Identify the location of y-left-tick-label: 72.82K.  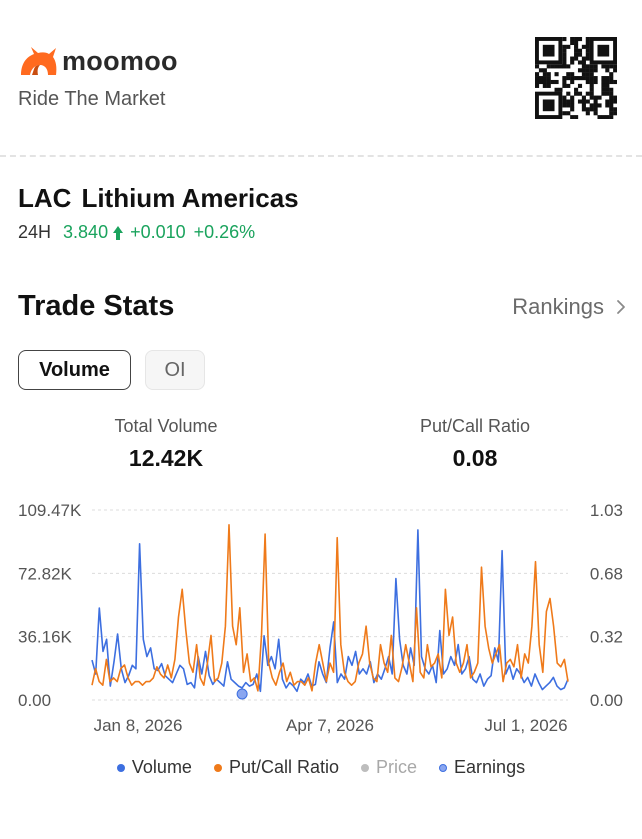
(45, 573).